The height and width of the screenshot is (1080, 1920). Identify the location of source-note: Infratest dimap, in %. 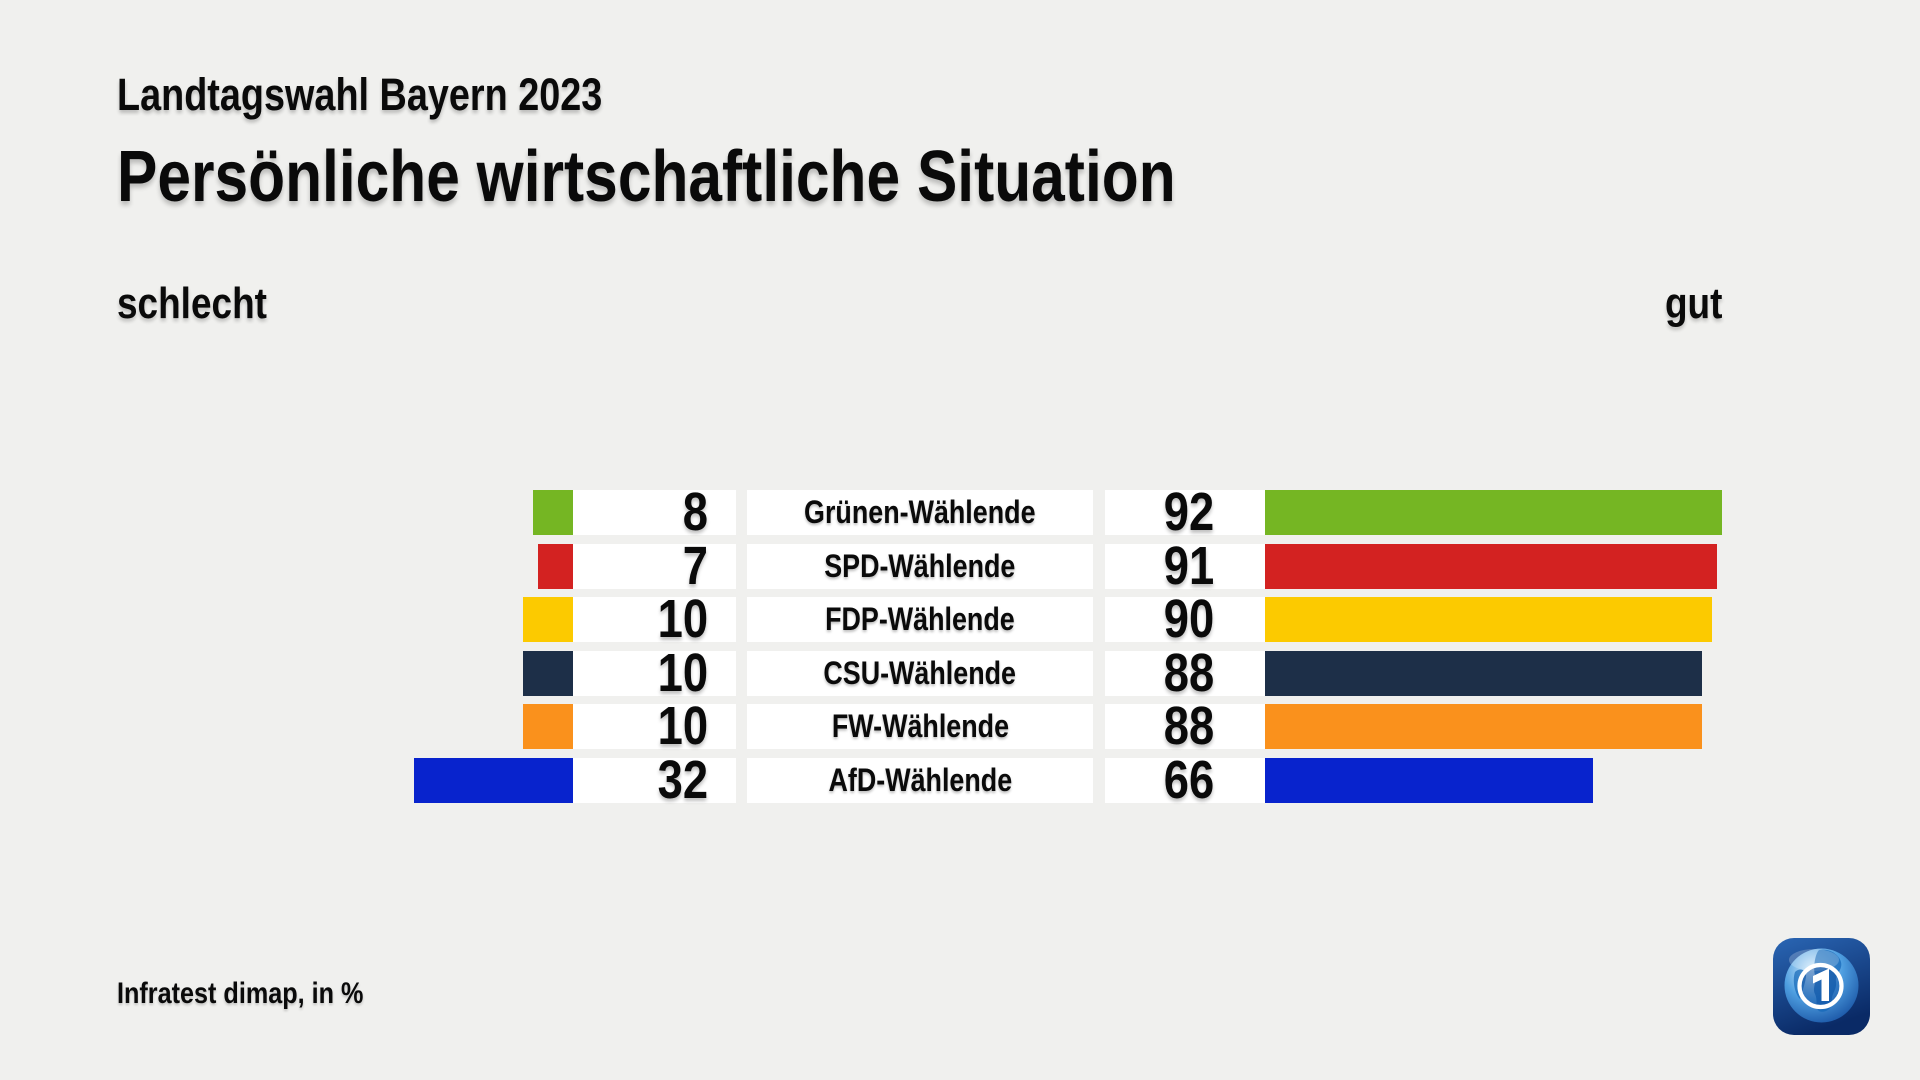
(263, 994).